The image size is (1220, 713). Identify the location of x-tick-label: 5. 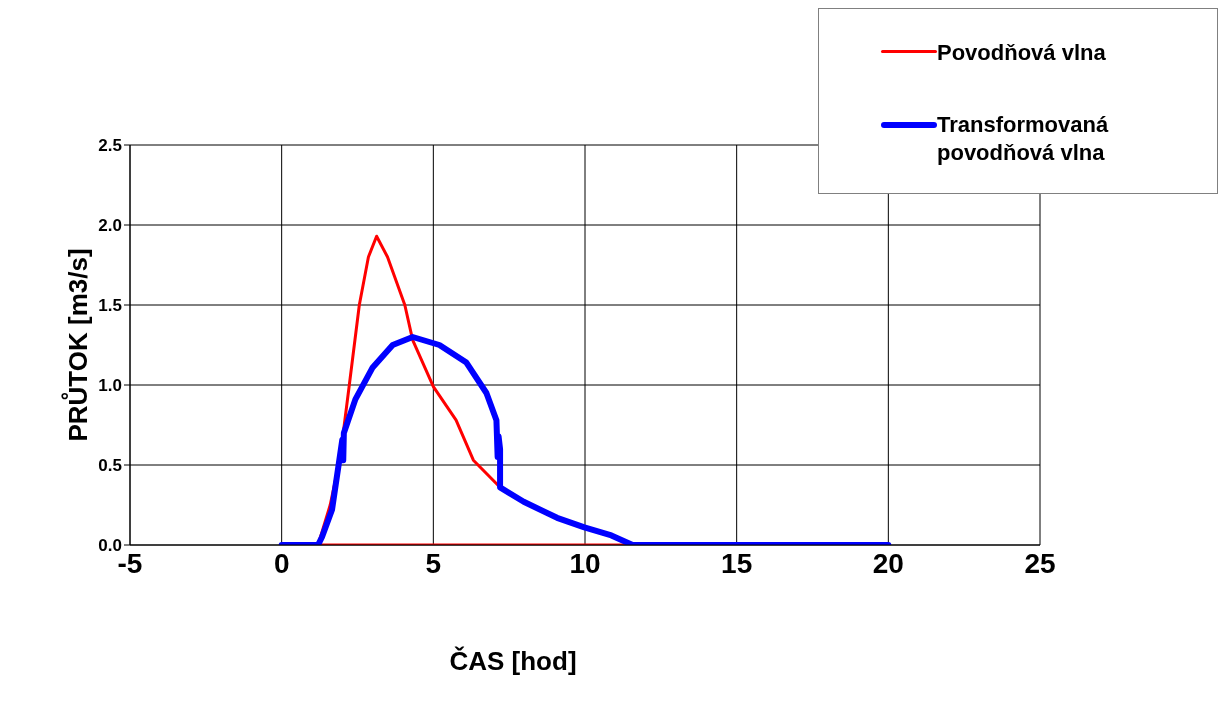
(433, 563).